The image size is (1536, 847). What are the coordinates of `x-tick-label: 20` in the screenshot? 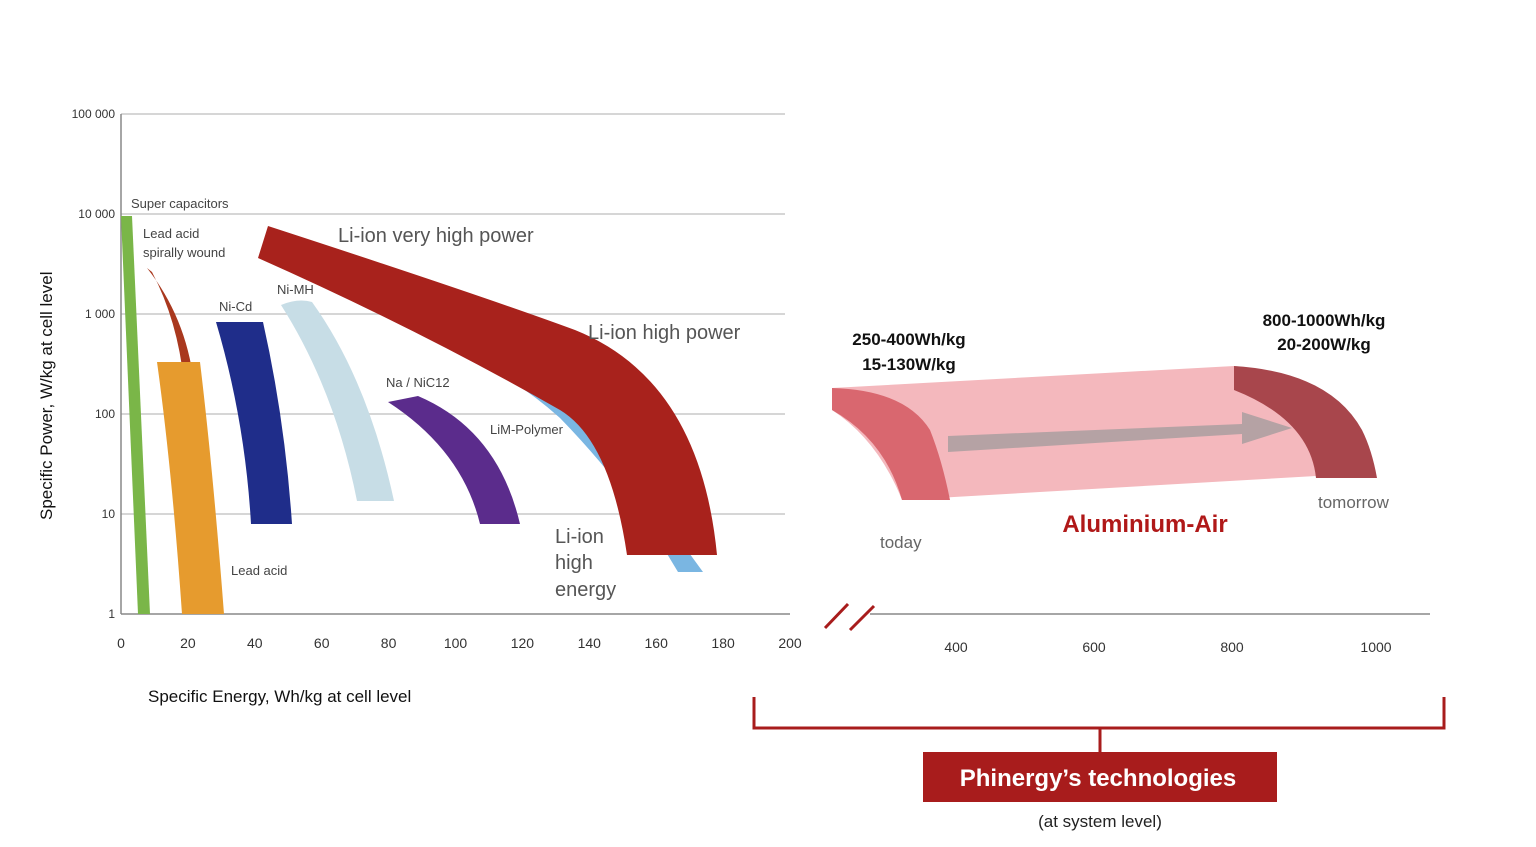 It's located at (188, 643).